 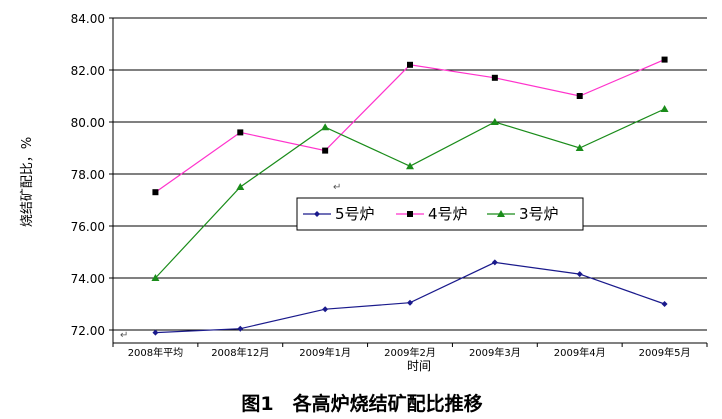 What do you see at coordinates (325, 352) in the screenshot?
I see `x-tick-label: 2009年1月` at bounding box center [325, 352].